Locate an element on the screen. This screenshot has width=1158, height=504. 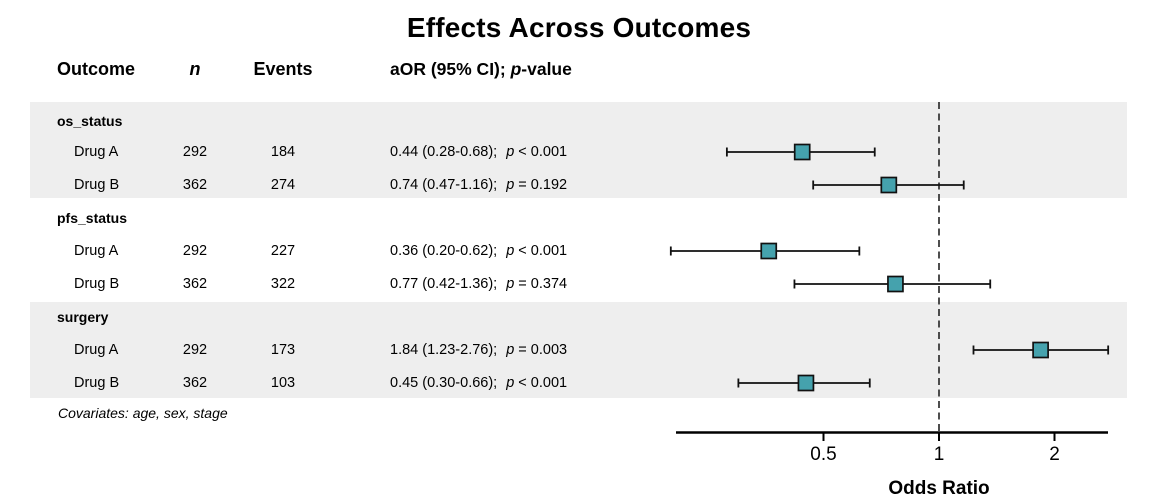
group-label: surgery is located at coordinates (83, 317).